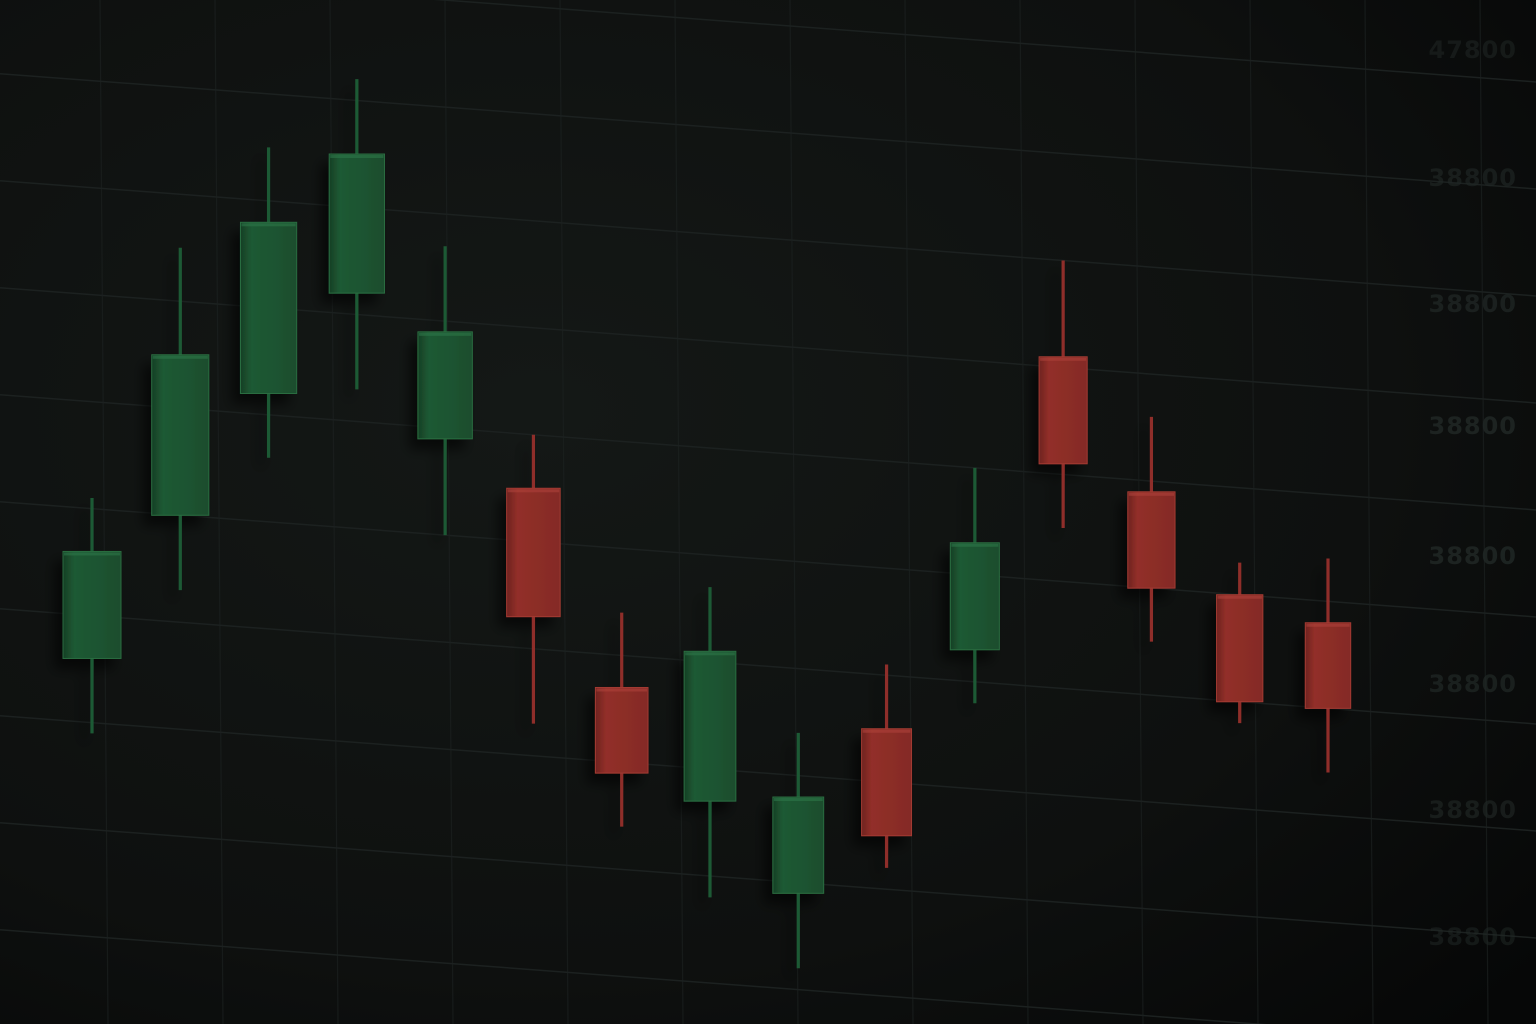 The width and height of the screenshot is (1536, 1024). I want to click on y-axis: 47800 38800 38800 38800 38800 38800 38800 38800, so click(1473, 493).